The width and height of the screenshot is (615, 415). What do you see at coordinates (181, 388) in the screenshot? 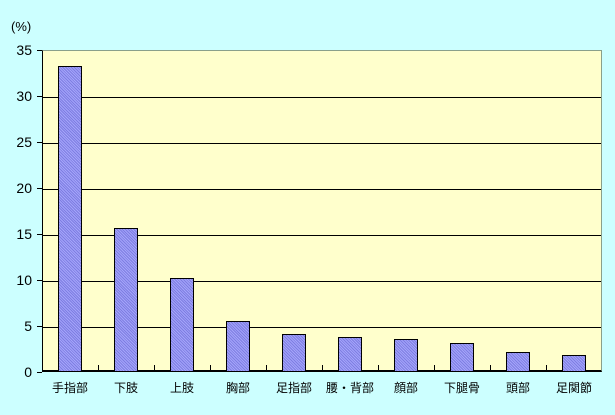
I see `x-category-label-上肢: 上肢` at bounding box center [181, 388].